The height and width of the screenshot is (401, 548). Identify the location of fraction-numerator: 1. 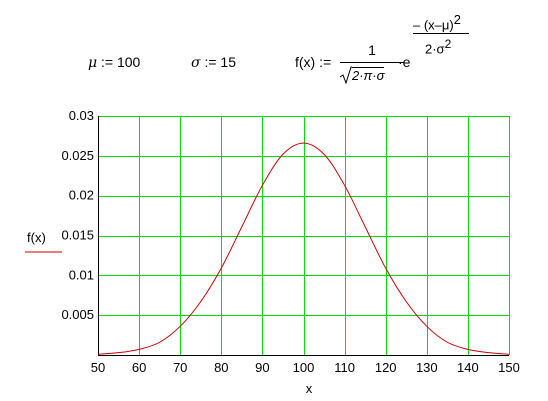
(372, 50).